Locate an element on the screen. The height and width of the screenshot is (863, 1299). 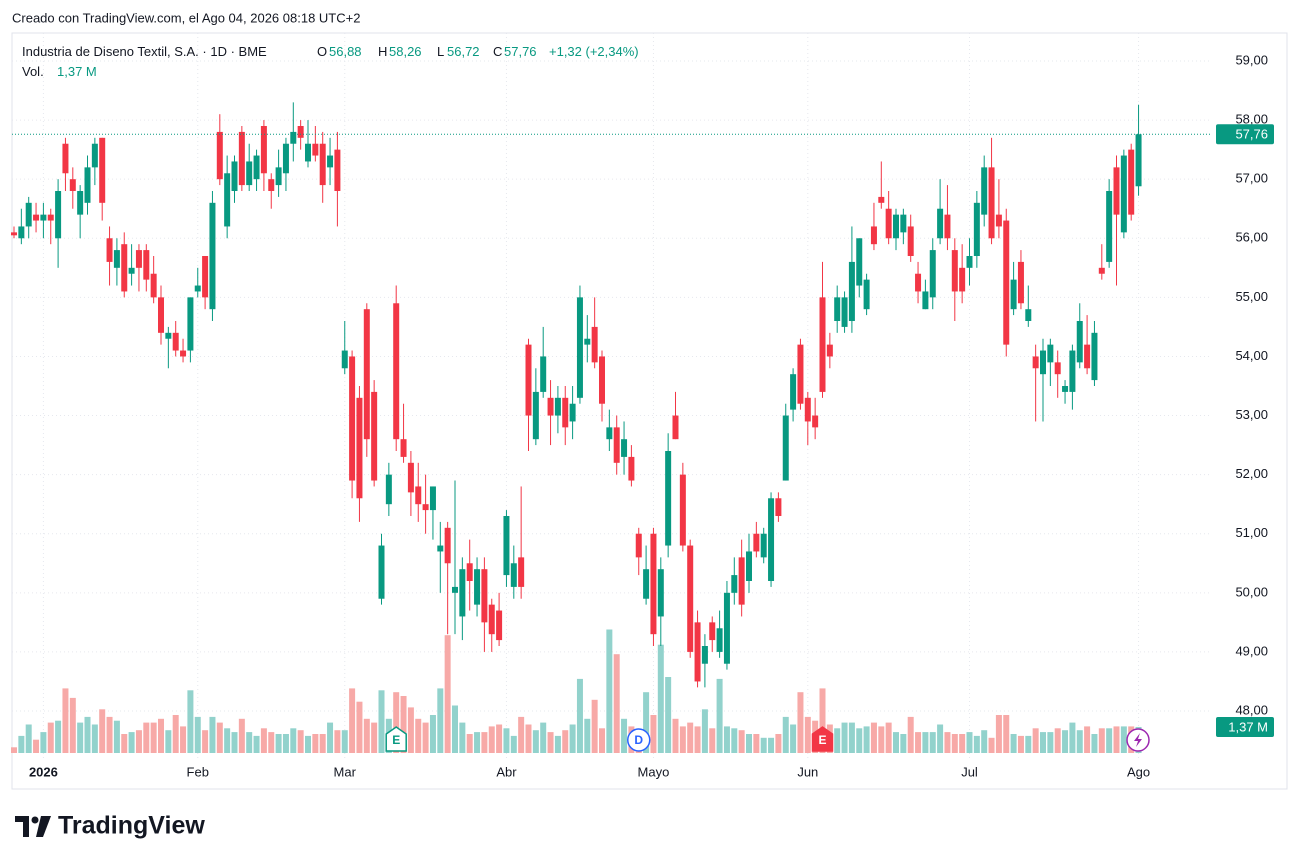
y-tick-label: 52,00 is located at coordinates (1251, 473).